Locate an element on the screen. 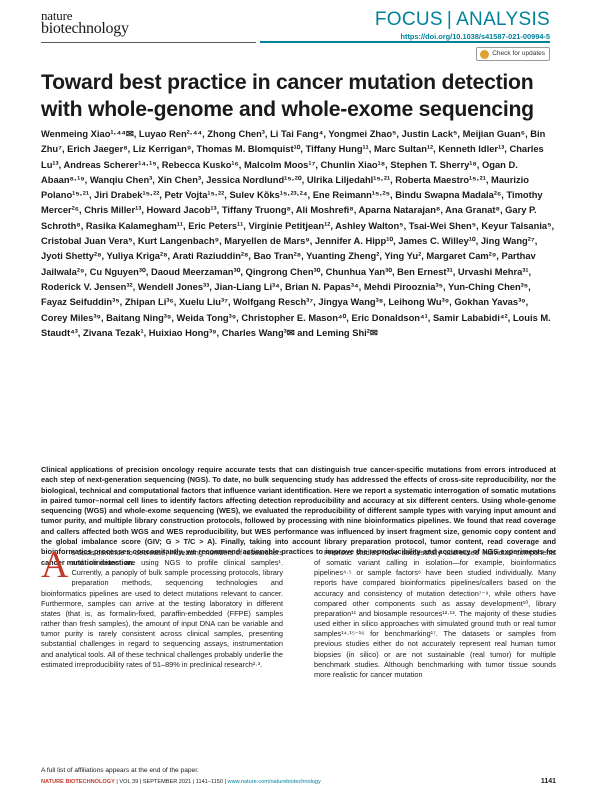 The image size is (596, 791). journal-logo: nature biotechnology is located at coordinates (85, 23).